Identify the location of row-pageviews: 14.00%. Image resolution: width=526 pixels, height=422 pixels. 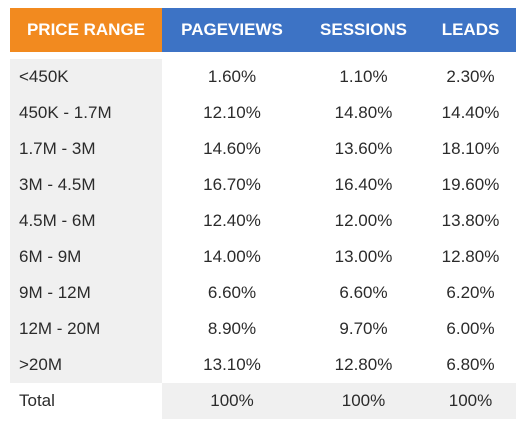
(232, 256).